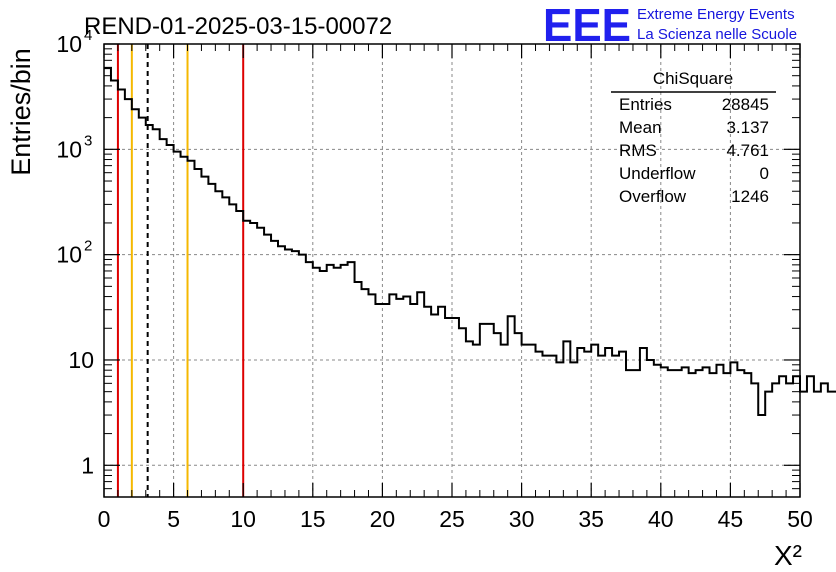 The width and height of the screenshot is (836, 572). Describe the element at coordinates (21, 112) in the screenshot. I see `y-axis-label: Entries/bin` at that location.